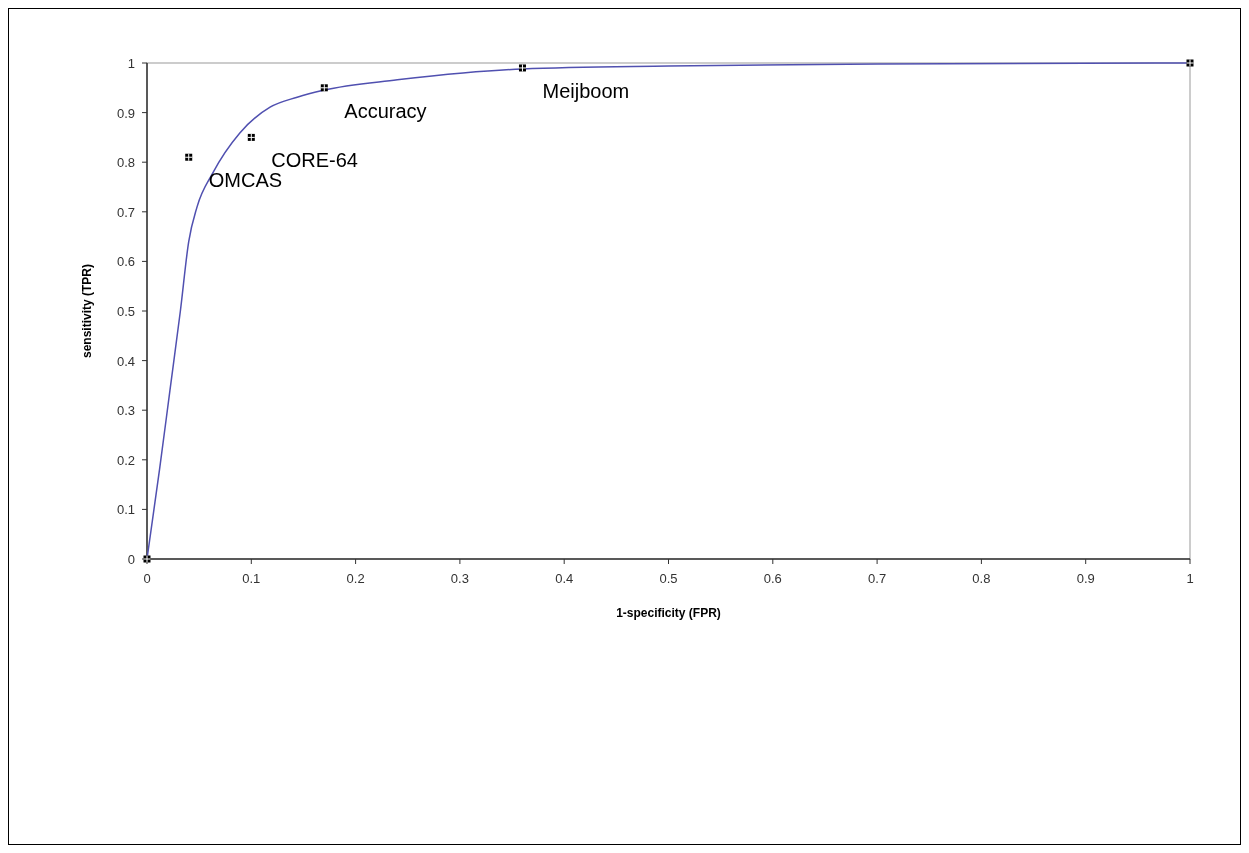  Describe the element at coordinates (125, 510) in the screenshot. I see `y-tick-label: 0.1` at that location.